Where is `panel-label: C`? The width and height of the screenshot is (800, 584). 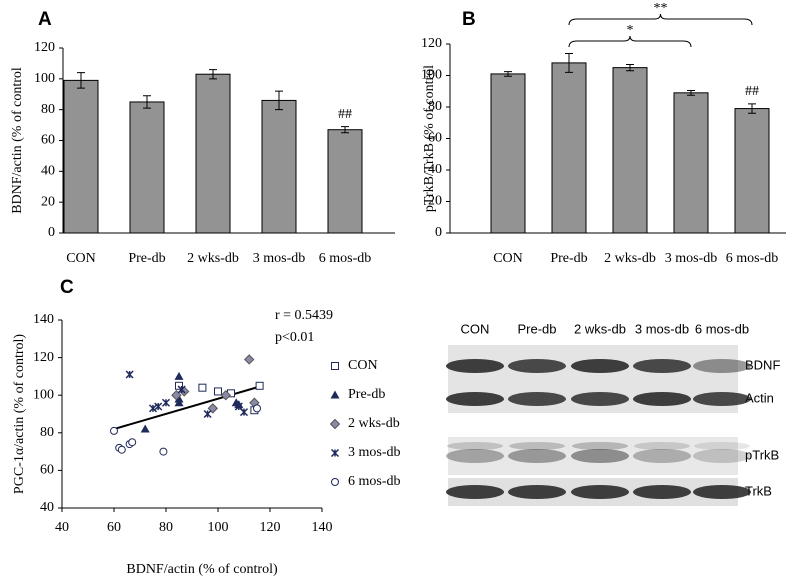 panel-label: C is located at coordinates (67, 287).